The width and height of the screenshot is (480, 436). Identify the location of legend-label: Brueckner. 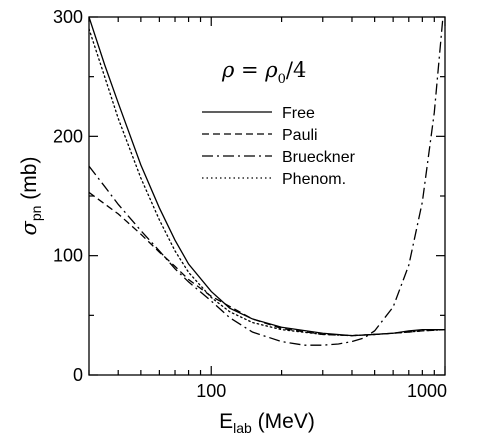
(319, 157).